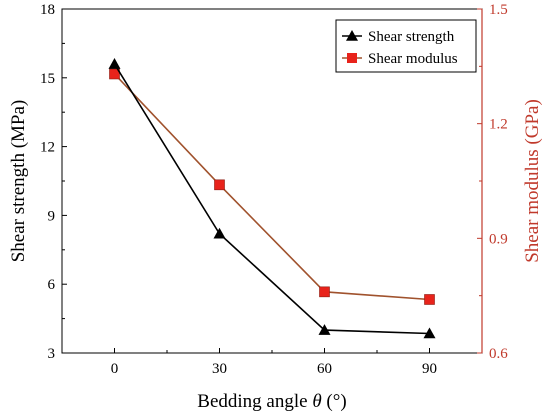 This screenshot has width=550, height=420. I want to click on x-axis-label-symbol: θ, so click(316, 401).